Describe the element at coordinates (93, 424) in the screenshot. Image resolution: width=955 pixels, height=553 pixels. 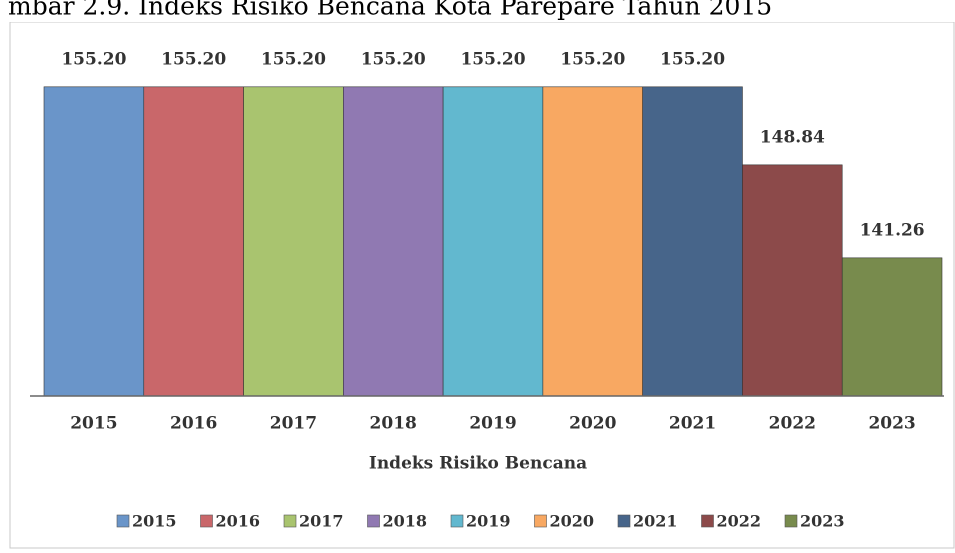
I see `x-tick-label: 2015` at that location.